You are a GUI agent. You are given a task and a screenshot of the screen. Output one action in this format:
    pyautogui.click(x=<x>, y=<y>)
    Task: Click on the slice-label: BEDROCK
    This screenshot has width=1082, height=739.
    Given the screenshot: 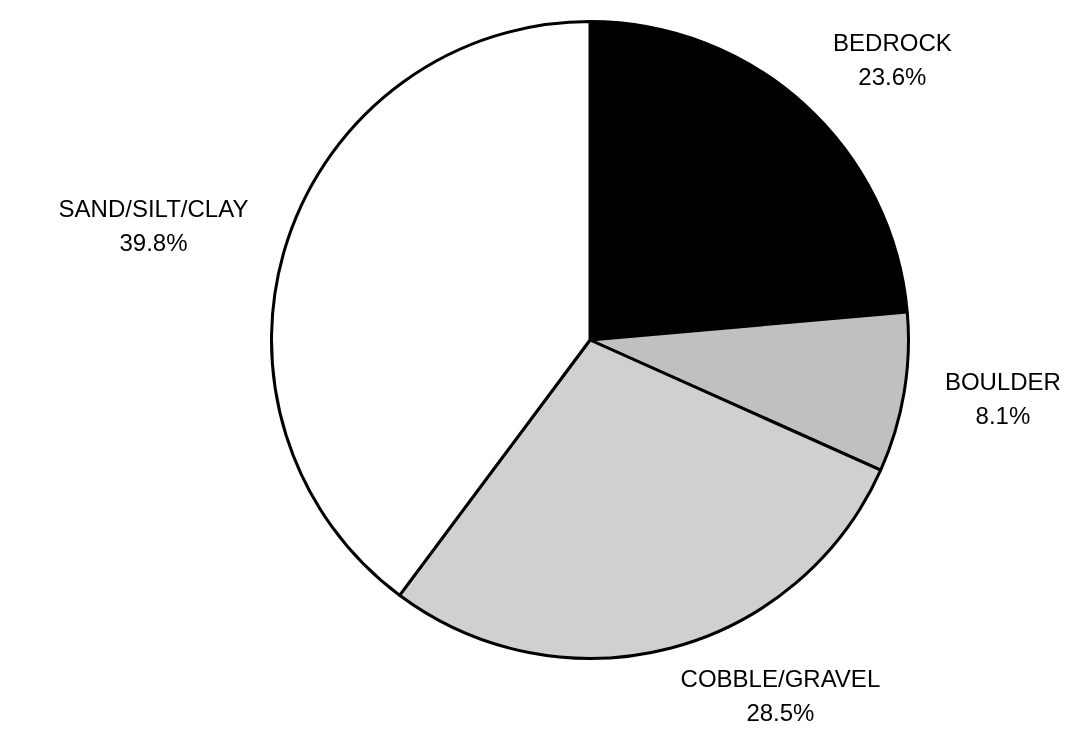 What is the action you would take?
    pyautogui.click(x=892, y=43)
    